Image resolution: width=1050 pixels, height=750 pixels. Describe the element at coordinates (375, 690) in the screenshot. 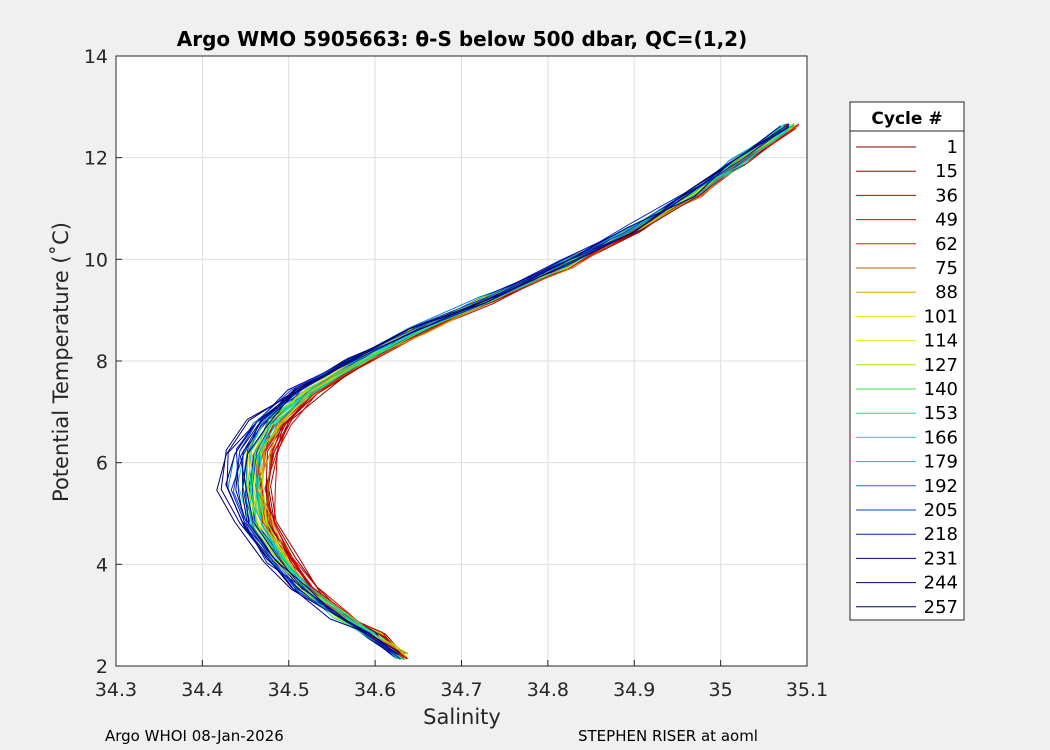

I see `x-tick-label: 34.6` at that location.